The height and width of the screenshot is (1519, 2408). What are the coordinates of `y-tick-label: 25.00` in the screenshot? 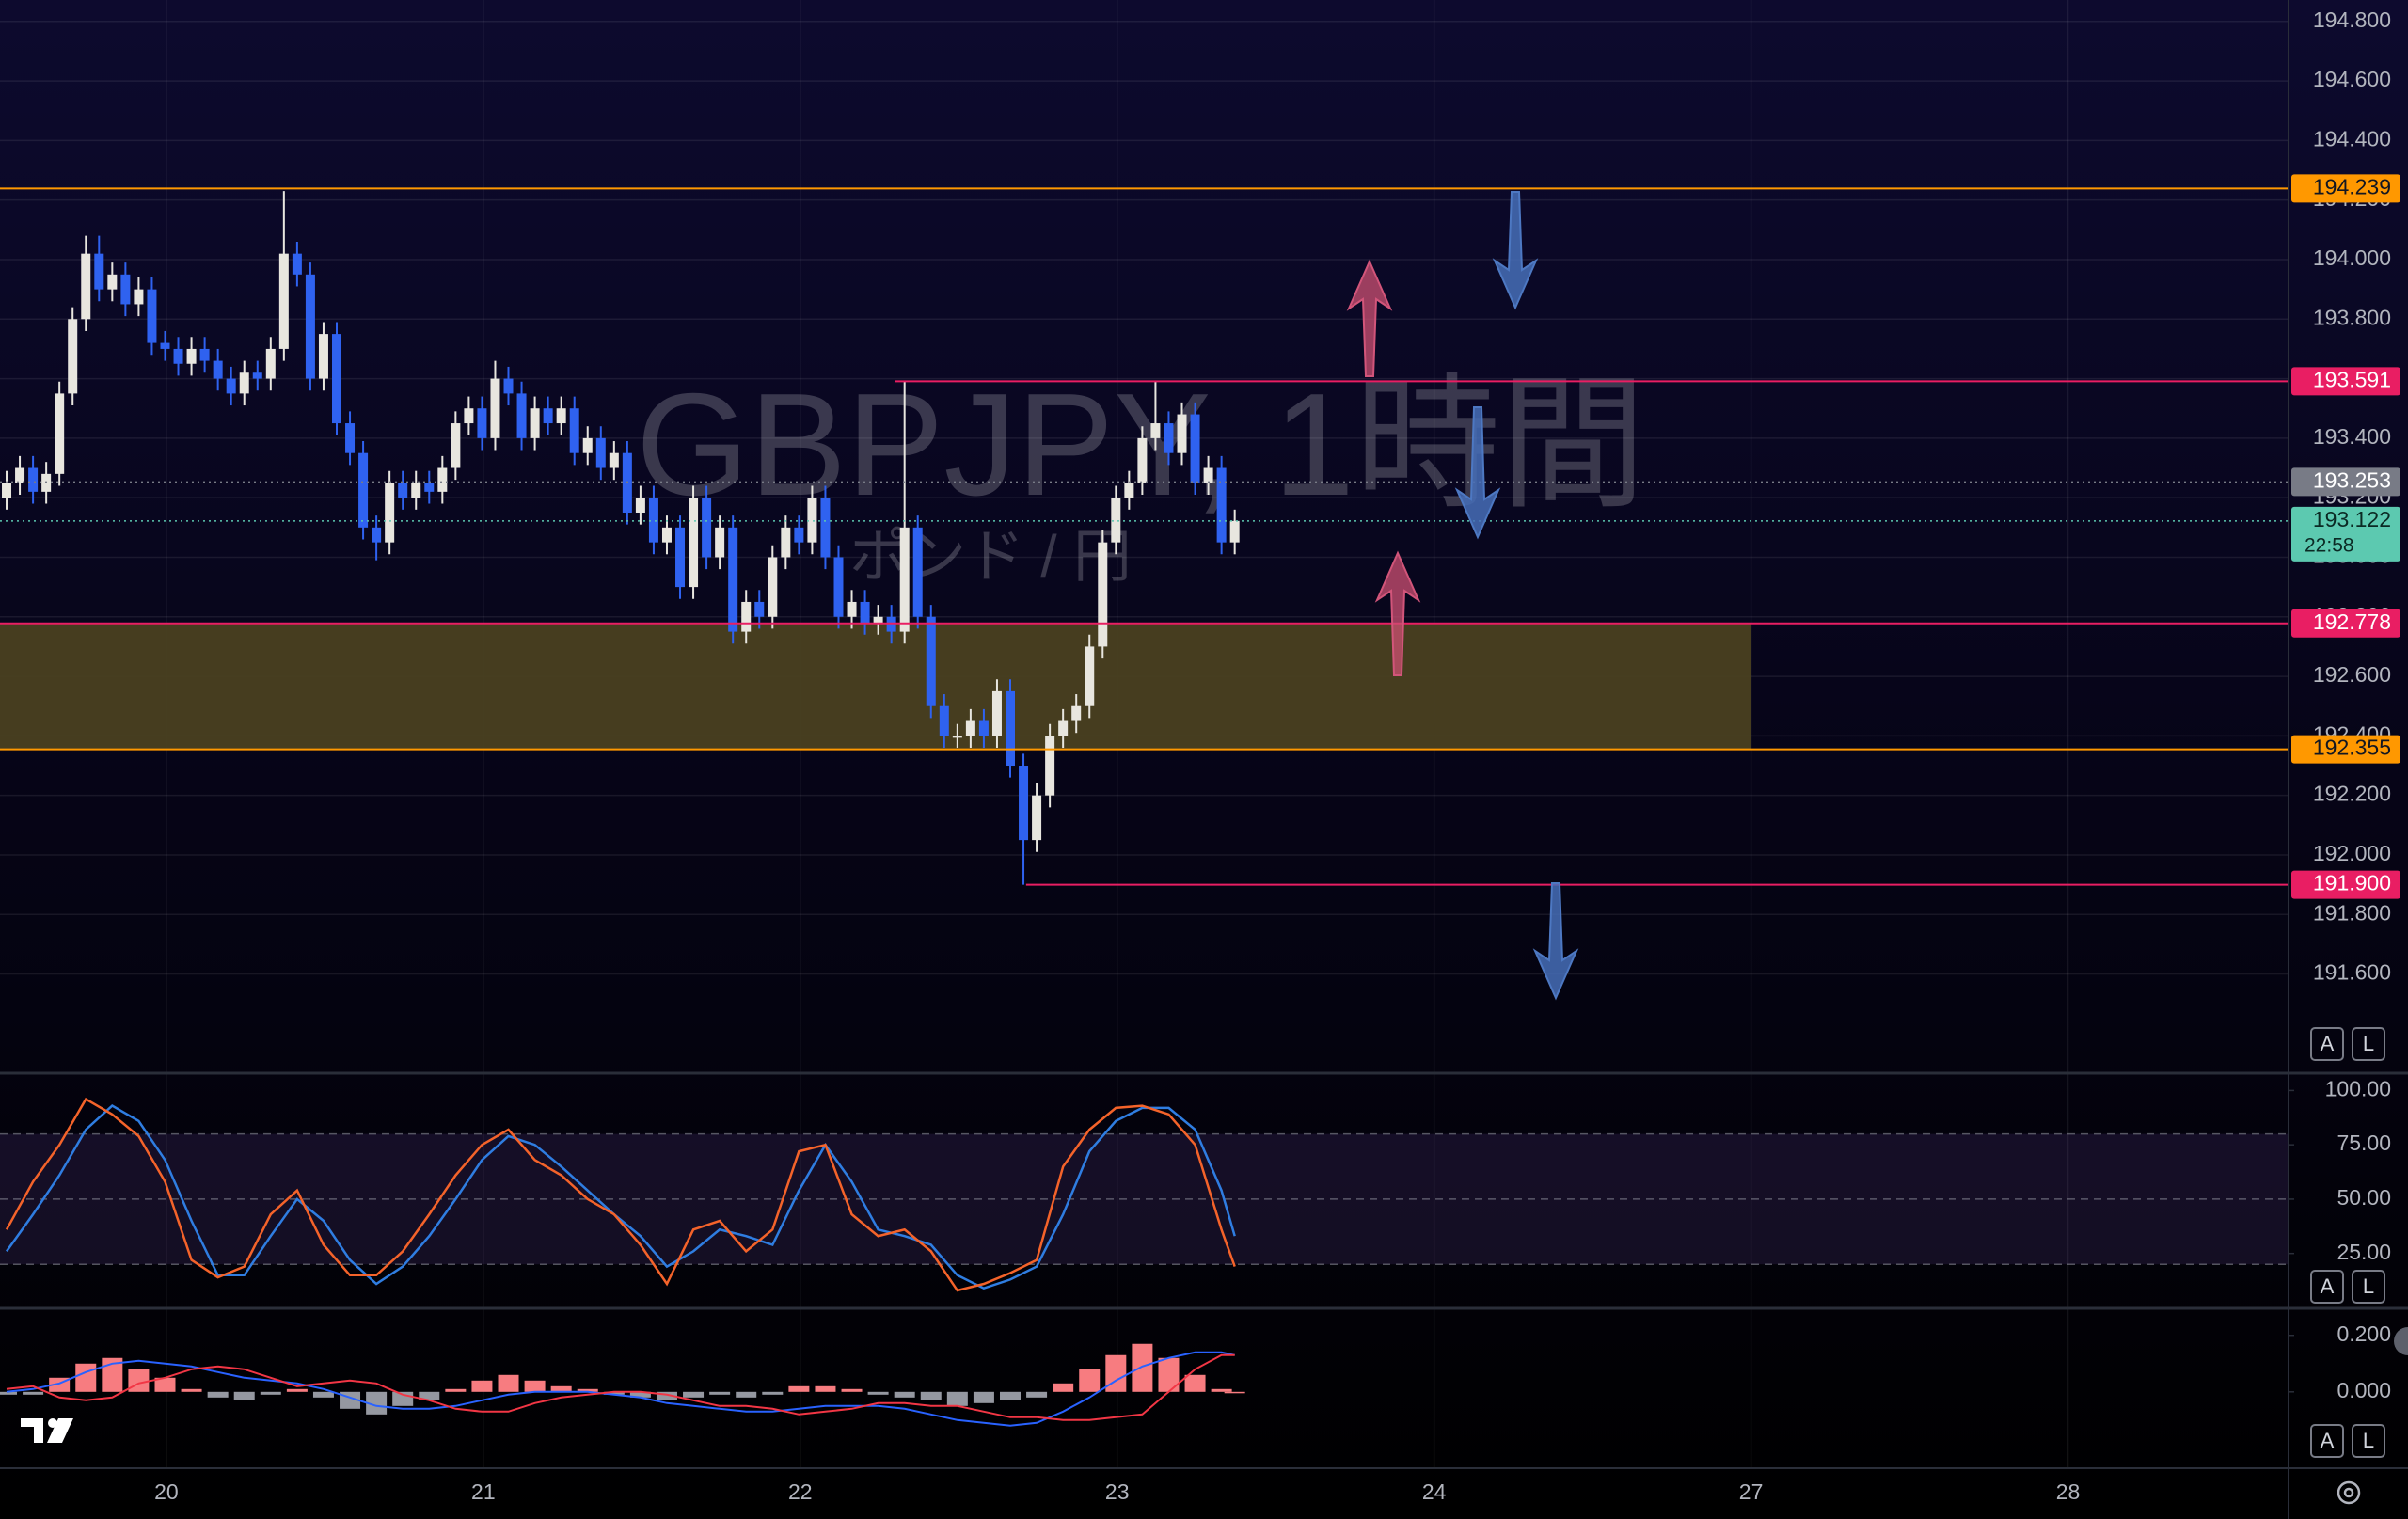 It's located at (2364, 1252).